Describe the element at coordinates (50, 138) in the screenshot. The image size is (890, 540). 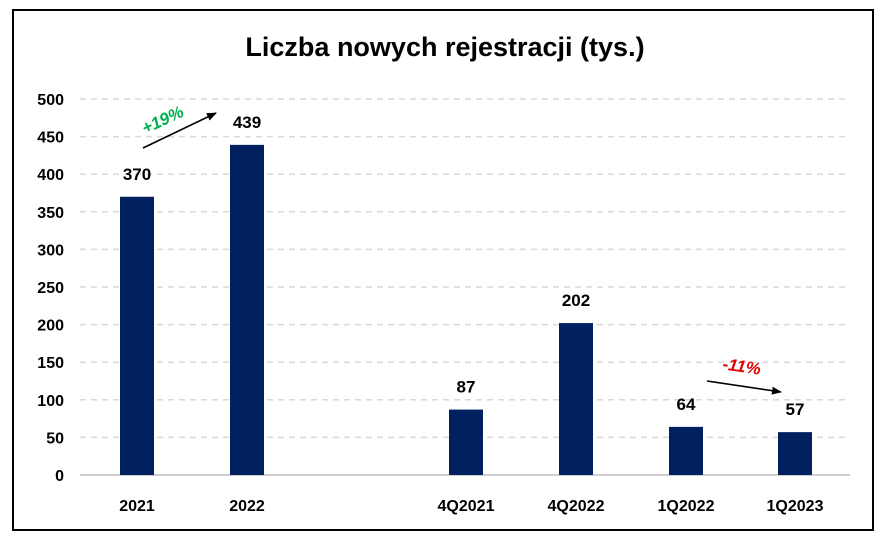
I see `y-tick-label: 450` at that location.